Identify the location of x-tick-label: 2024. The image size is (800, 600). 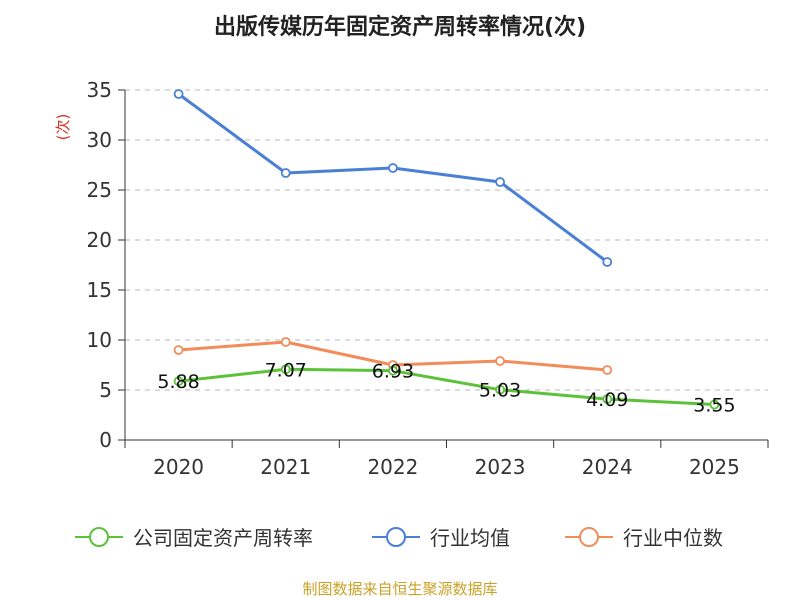
(607, 467).